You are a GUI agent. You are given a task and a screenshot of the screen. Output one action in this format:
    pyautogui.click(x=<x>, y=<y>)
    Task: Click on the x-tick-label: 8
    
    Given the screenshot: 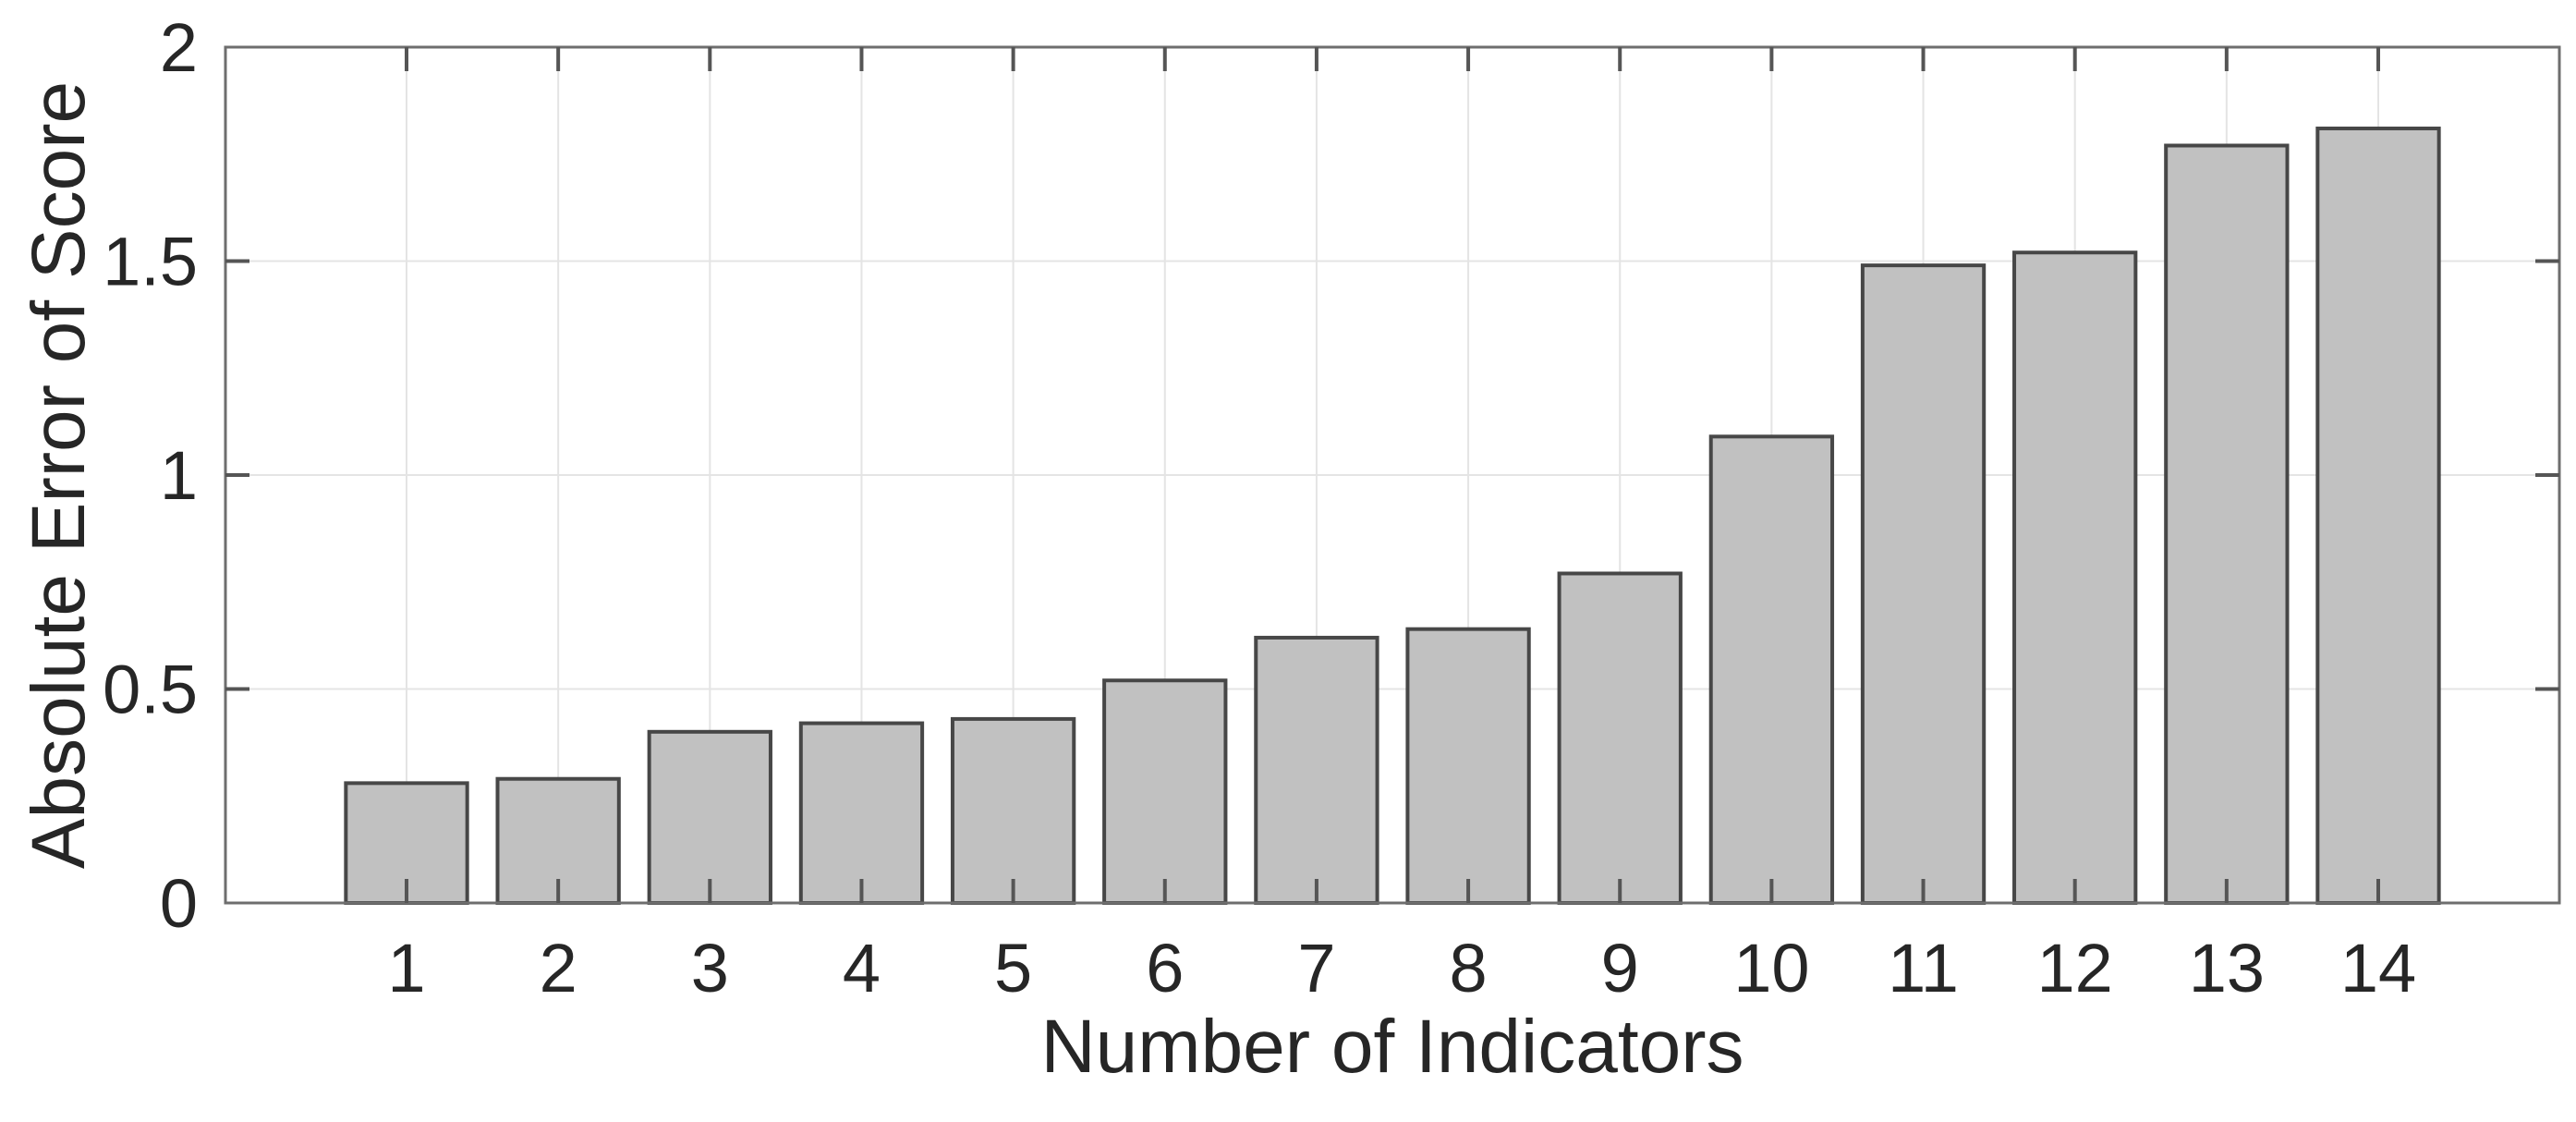 What is the action you would take?
    pyautogui.click(x=1468, y=968)
    